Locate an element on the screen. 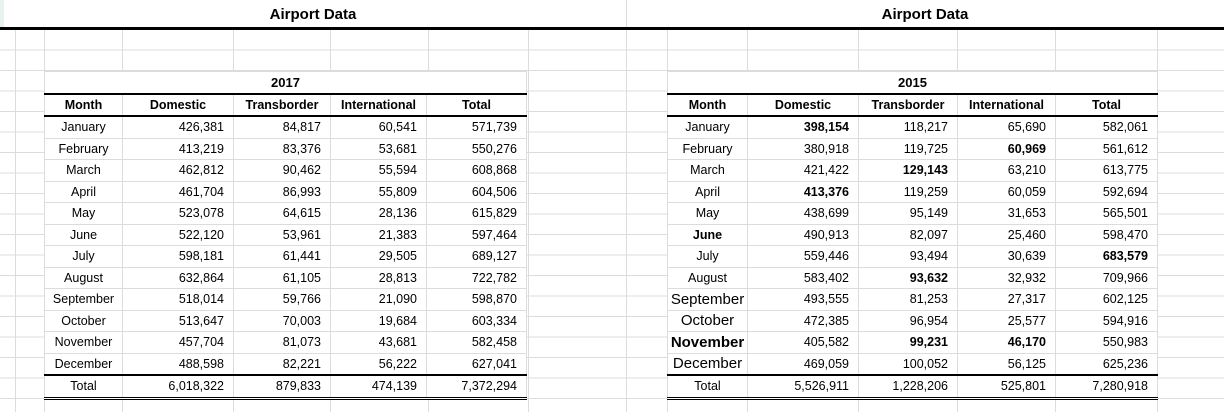 The width and height of the screenshot is (1224, 412). value-cell: 604,506 is located at coordinates (476, 191).